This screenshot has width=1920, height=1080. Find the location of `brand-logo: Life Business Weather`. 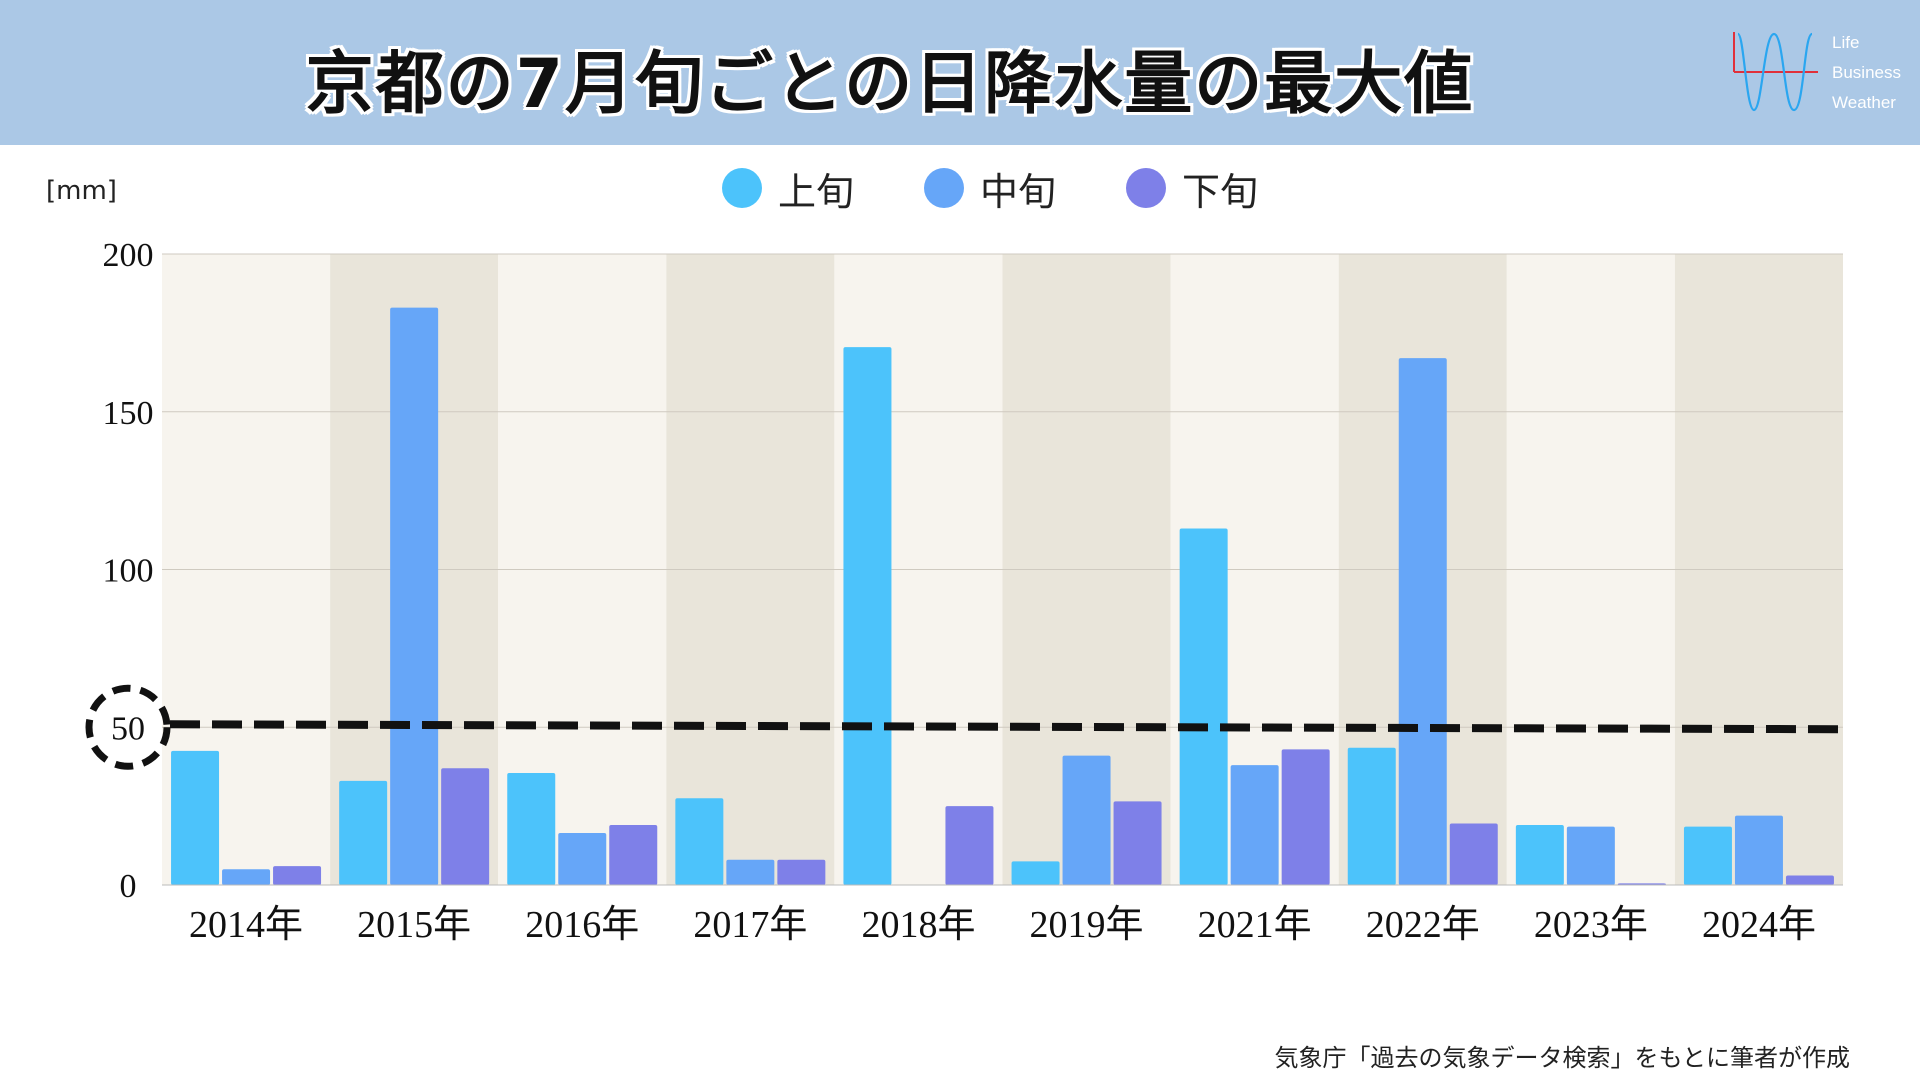

brand-logo: Life Business Weather is located at coordinates (1820, 71).